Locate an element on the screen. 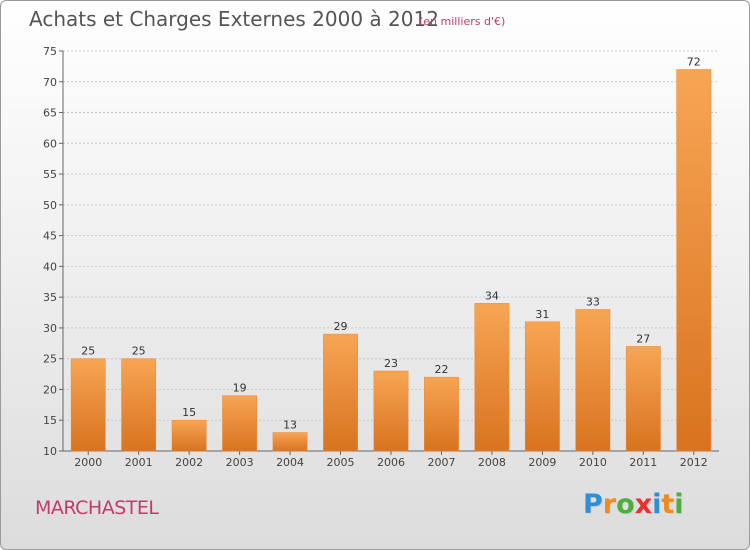 The height and width of the screenshot is (550, 750). data-label-2008: 34 is located at coordinates (492, 295).